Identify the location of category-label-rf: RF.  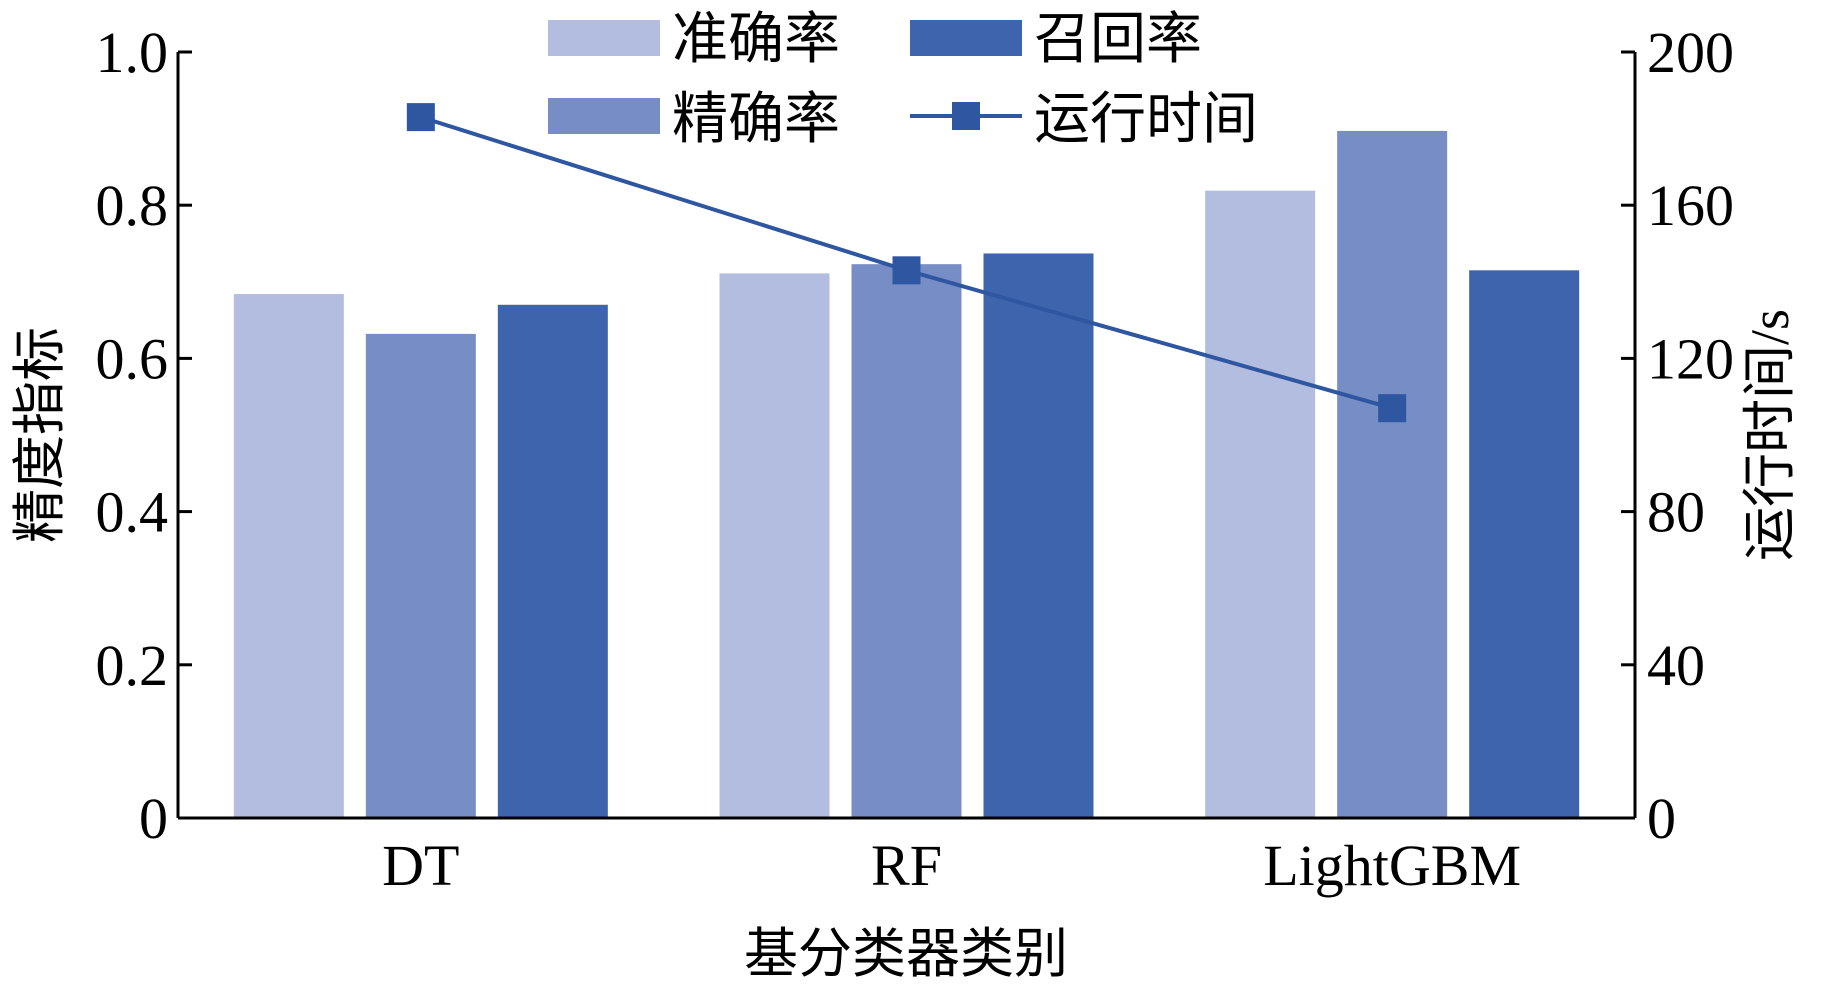
(906, 865).